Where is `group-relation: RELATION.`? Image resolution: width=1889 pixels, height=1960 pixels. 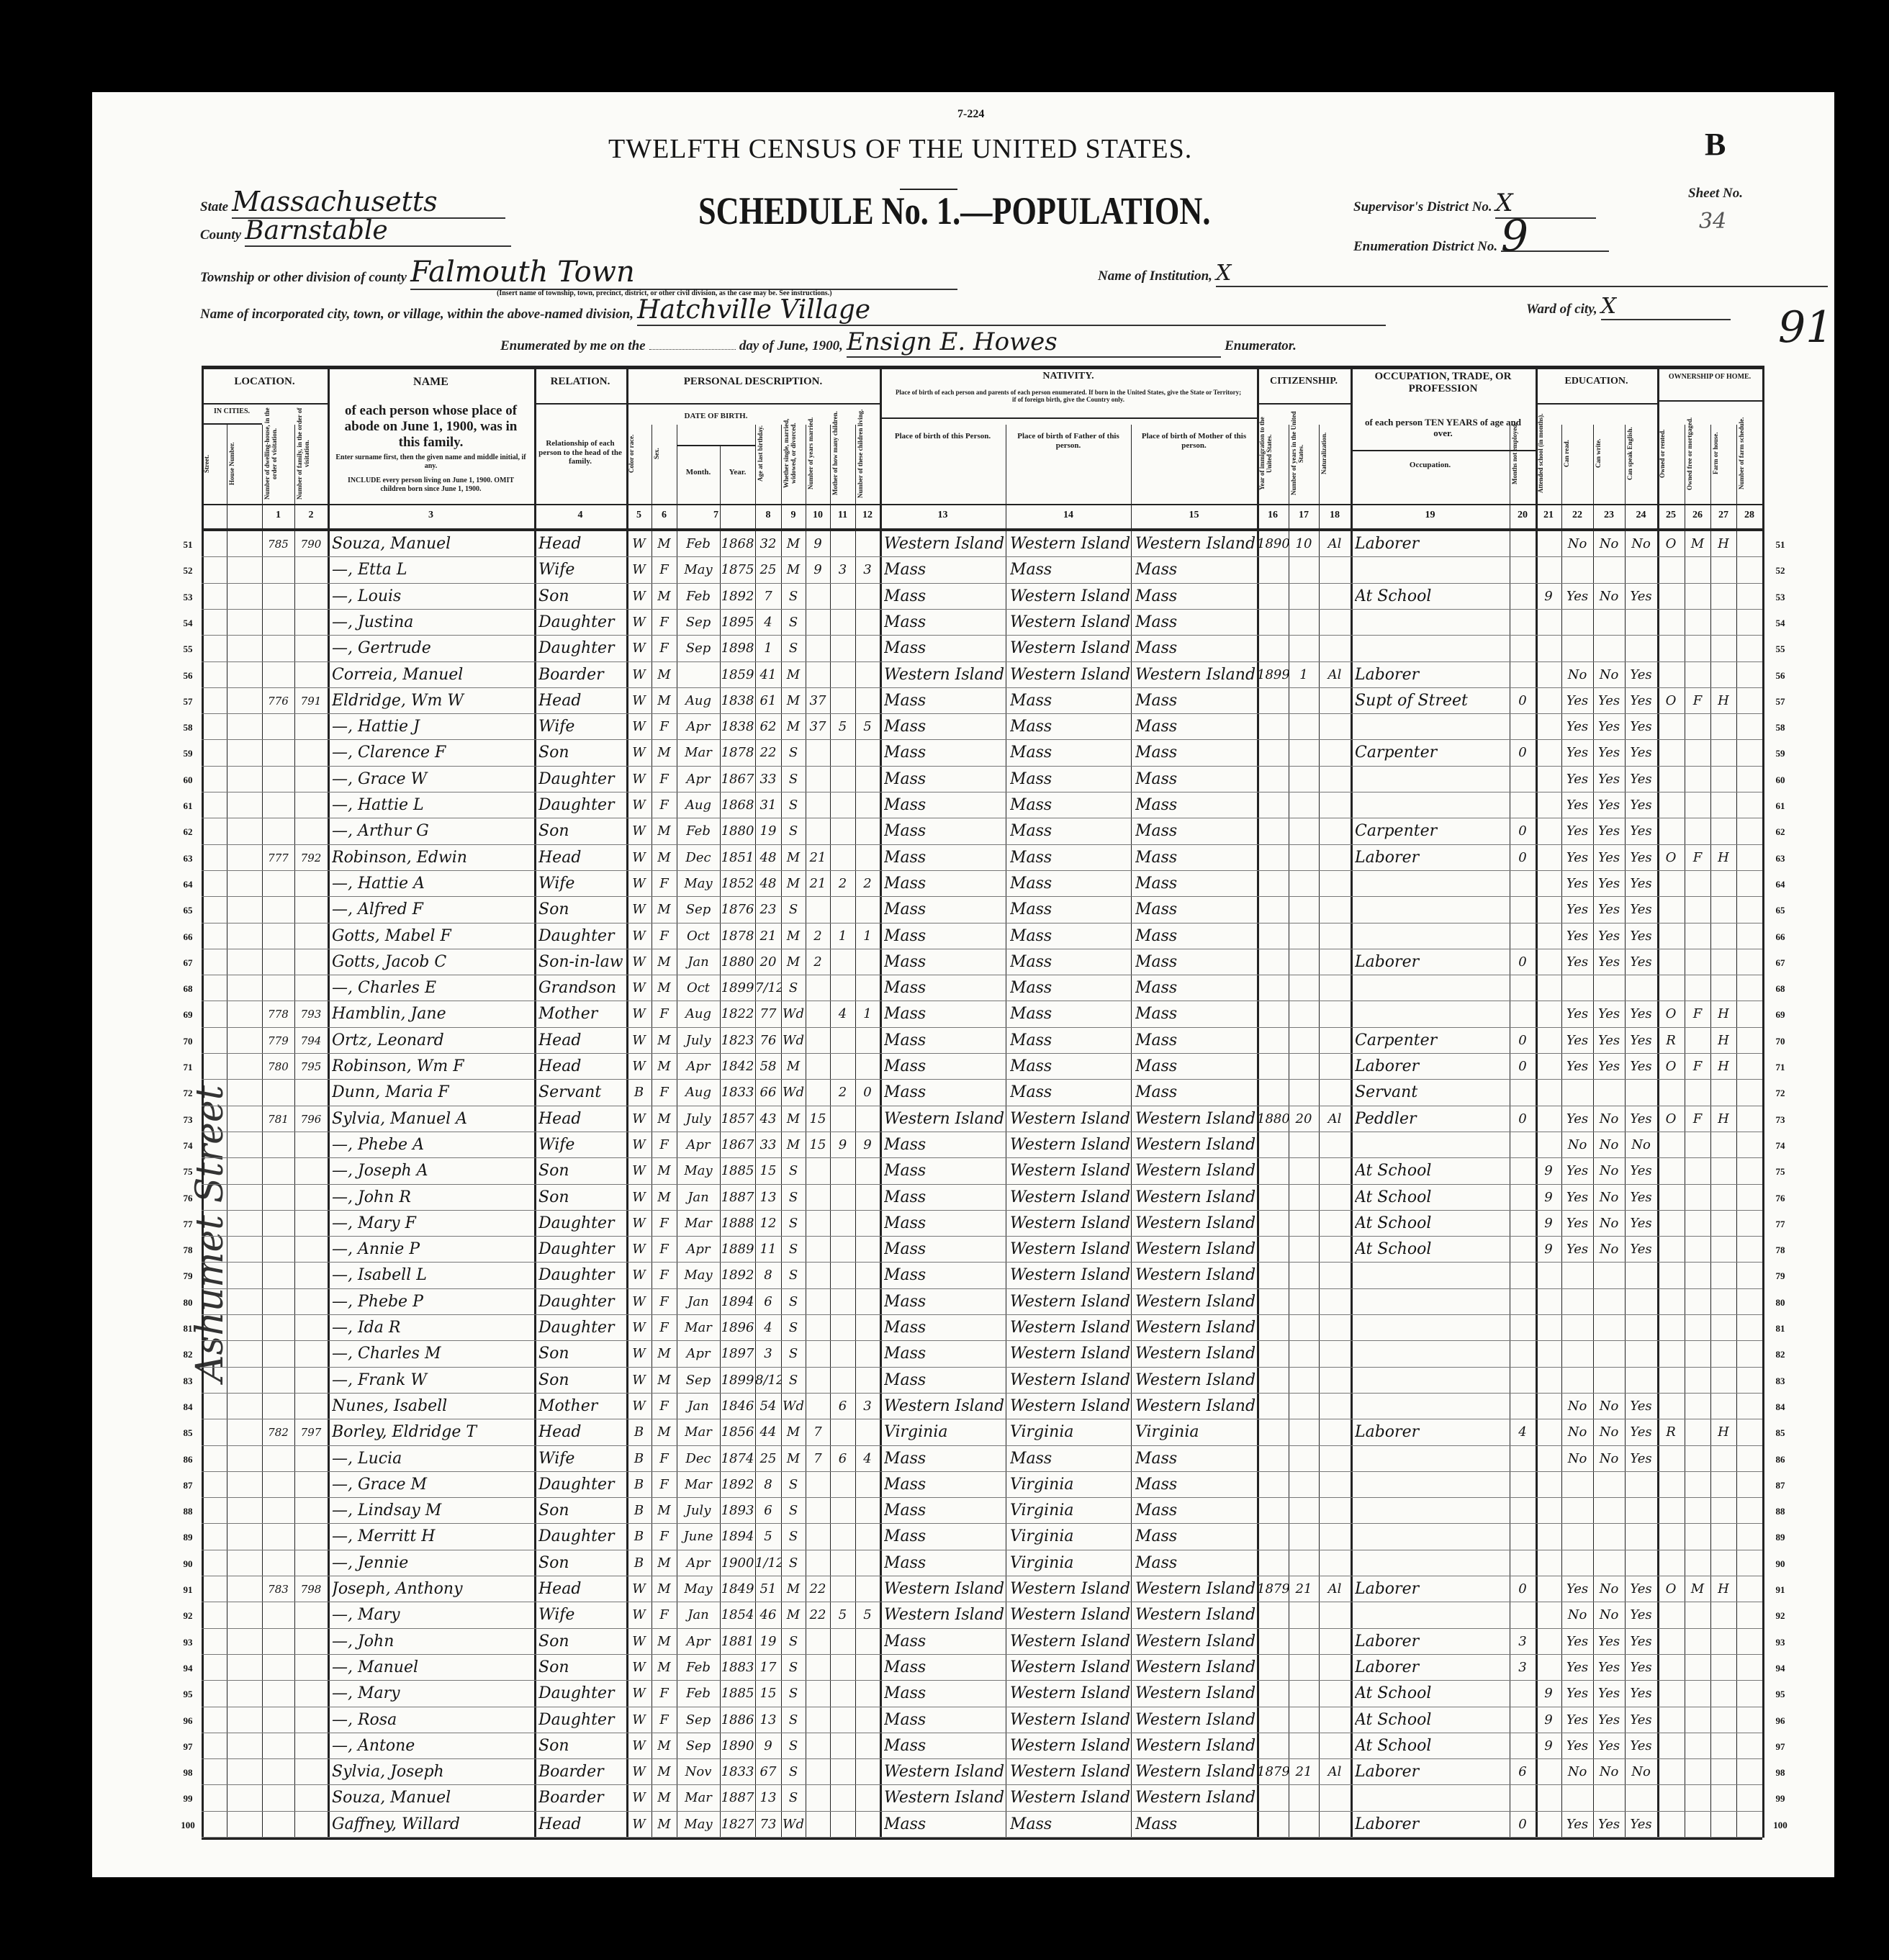
group-relation: RELATION. is located at coordinates (580, 381).